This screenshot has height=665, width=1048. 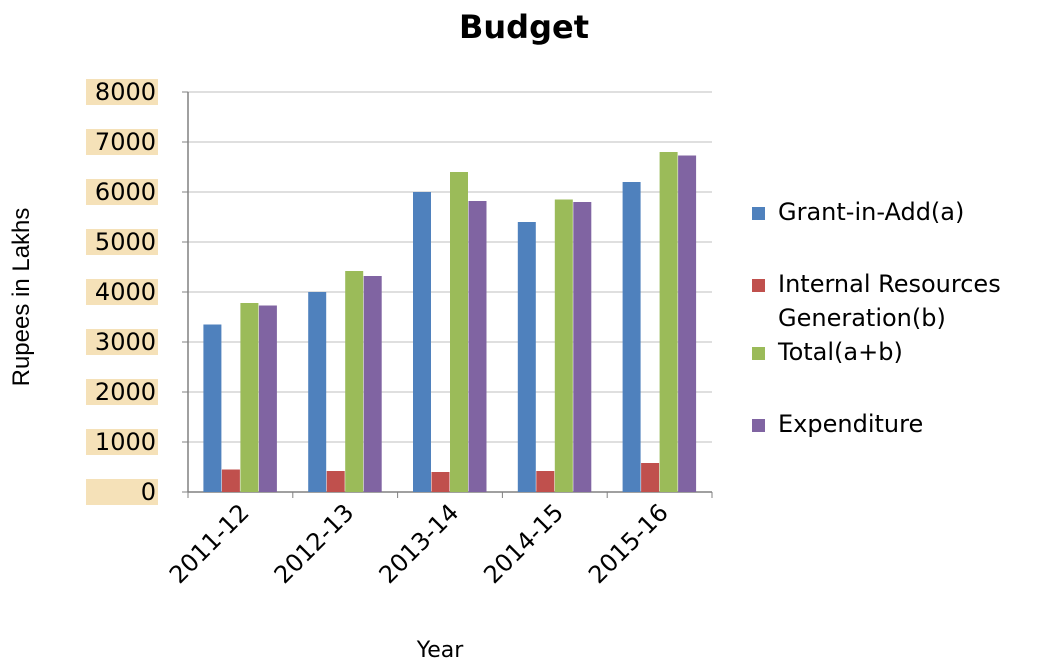 I want to click on legend-swatch-expenditure, so click(x=758, y=425).